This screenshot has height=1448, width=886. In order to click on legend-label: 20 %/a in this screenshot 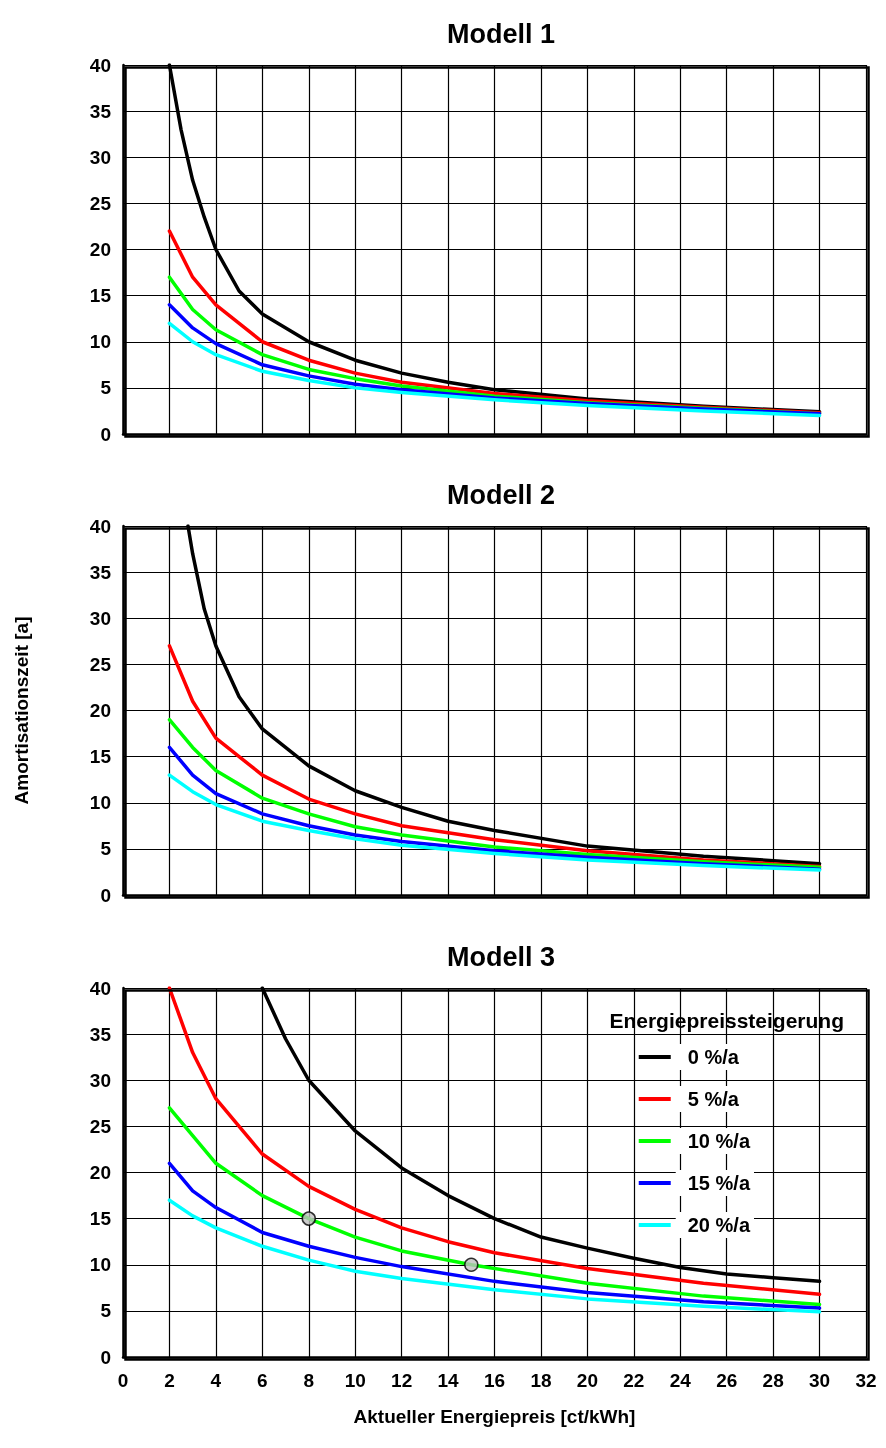, I will do `click(719, 1225)`.